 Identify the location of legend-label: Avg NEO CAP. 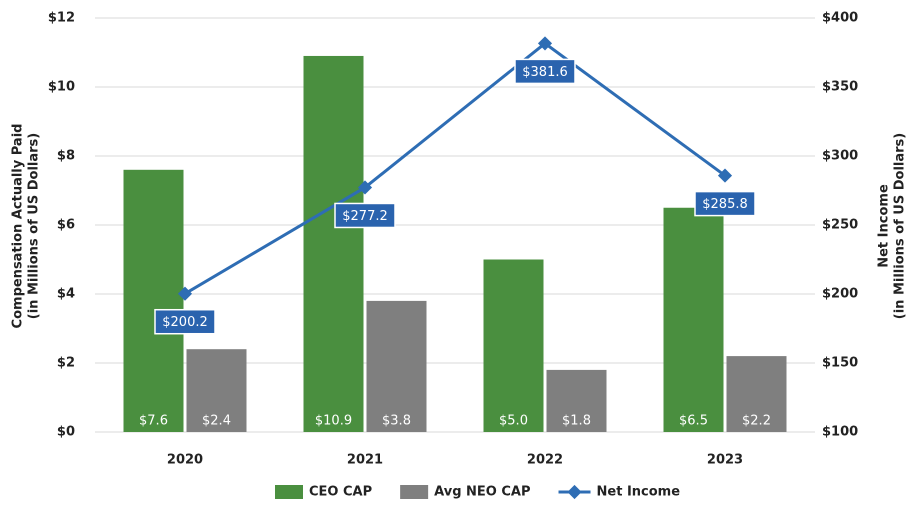
(482, 492).